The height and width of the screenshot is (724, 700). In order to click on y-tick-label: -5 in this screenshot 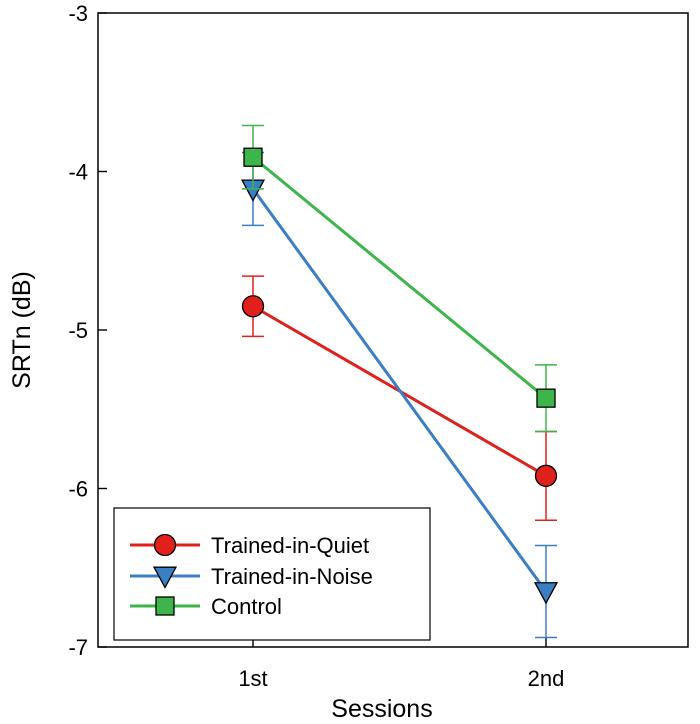, I will do `click(78, 330)`.